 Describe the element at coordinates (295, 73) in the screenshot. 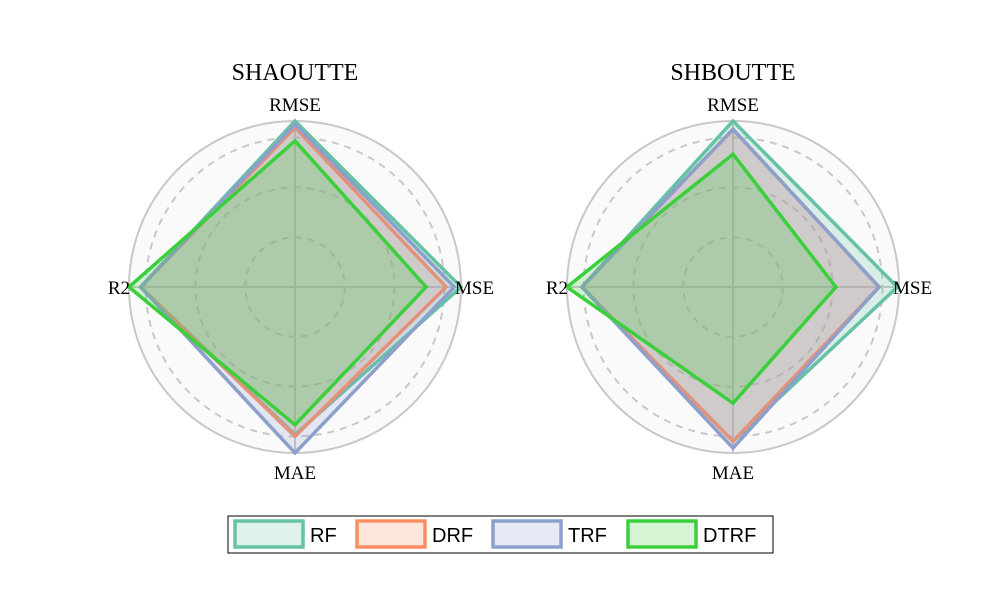

I see `chart-title: SHAOUTTE` at that location.